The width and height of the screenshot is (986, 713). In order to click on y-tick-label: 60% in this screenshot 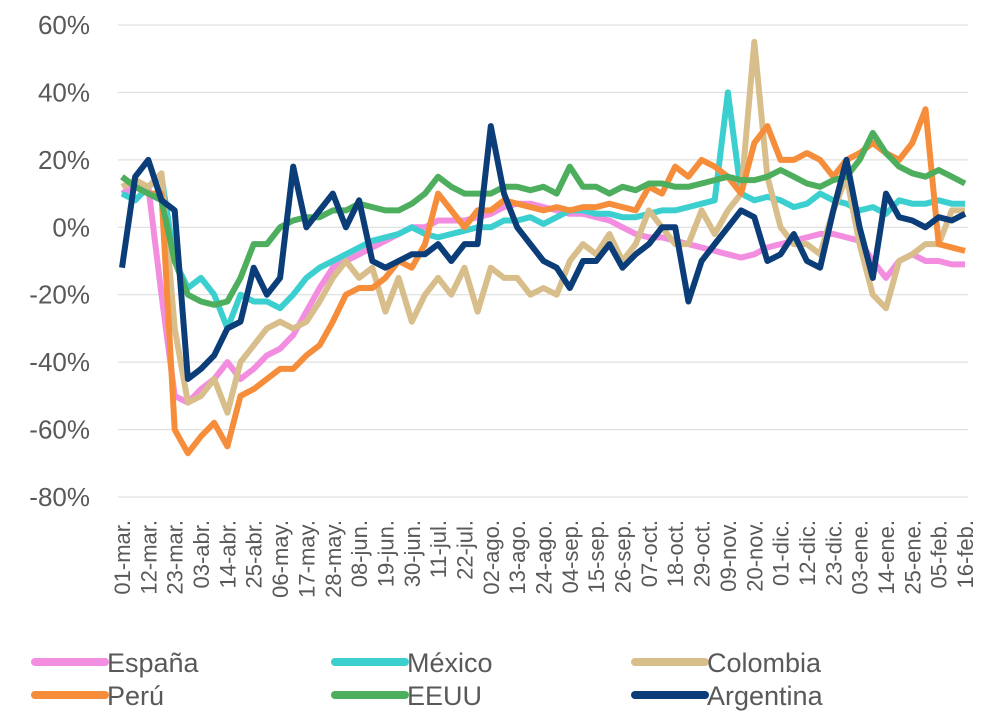, I will do `click(64, 25)`.